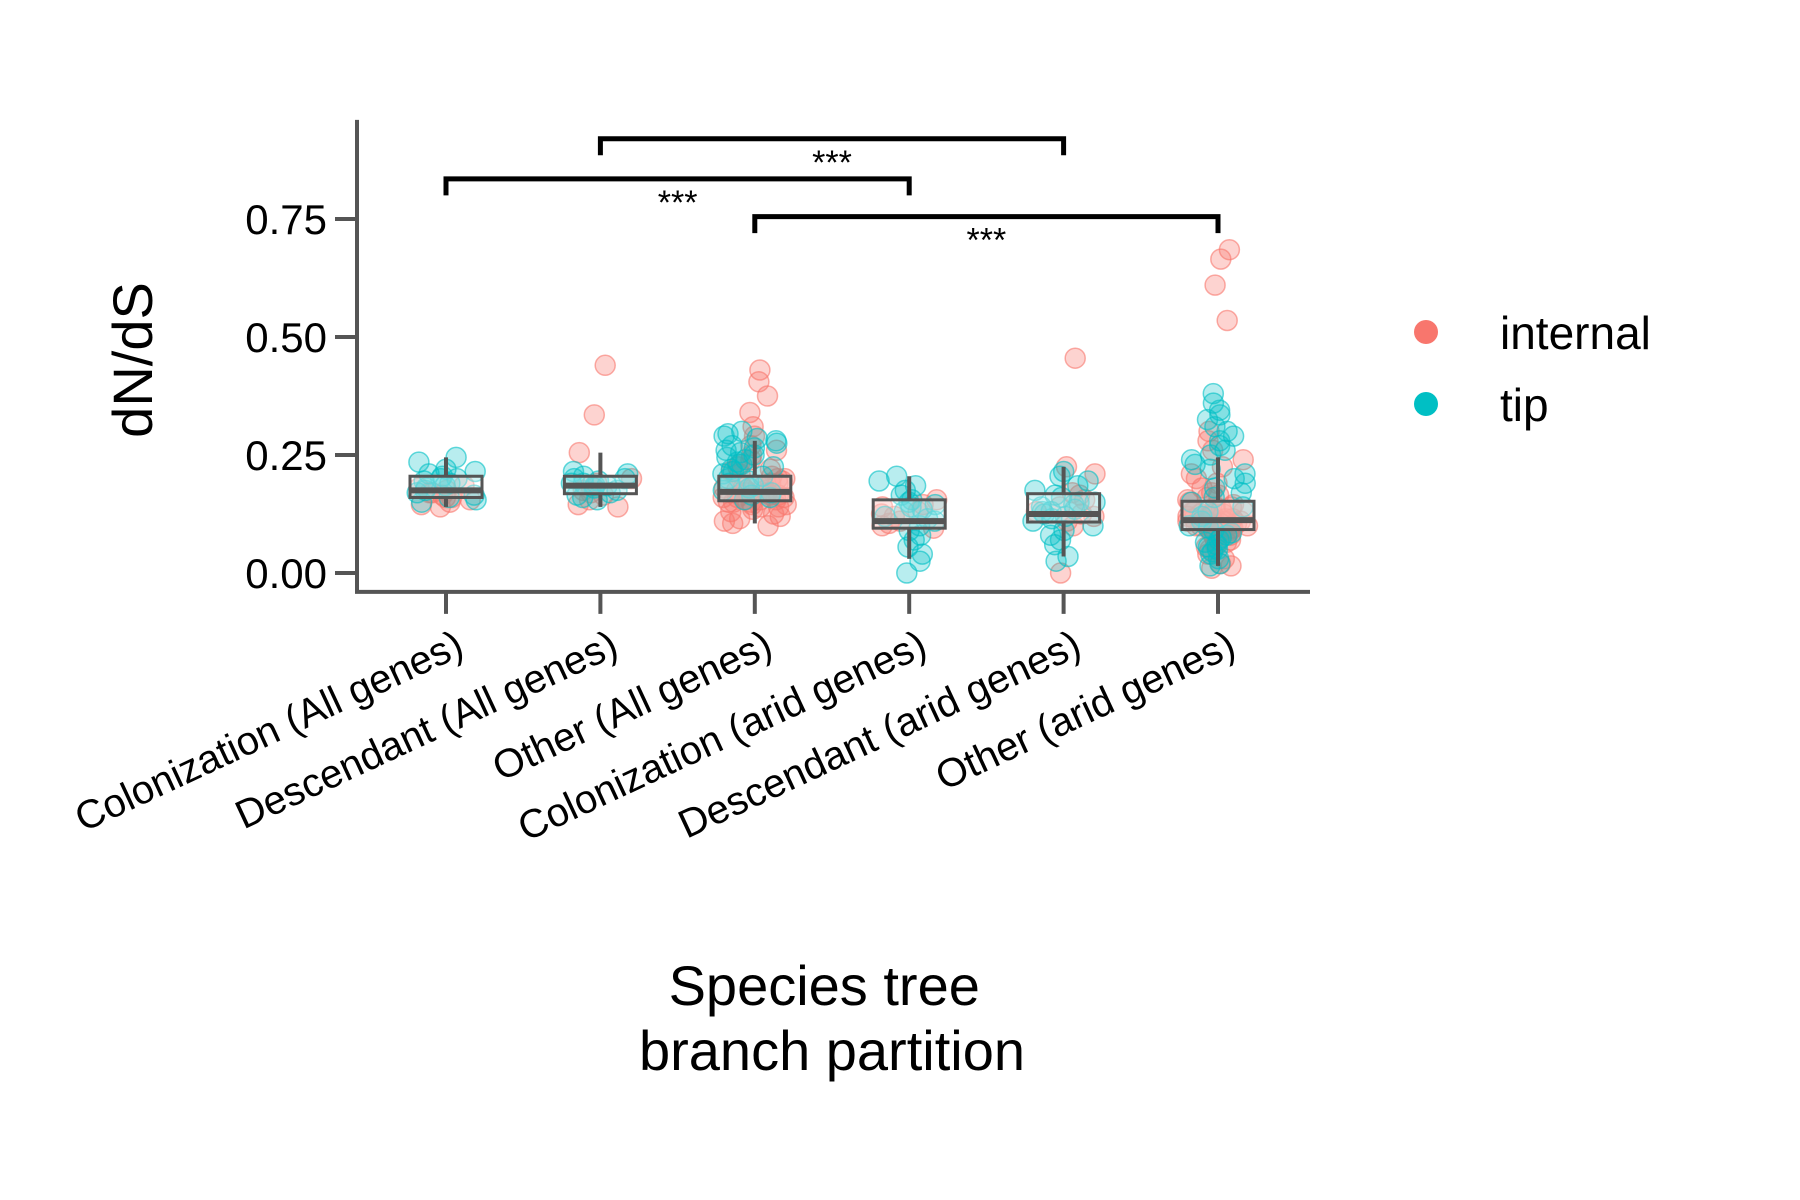 The width and height of the screenshot is (1800, 1200). Describe the element at coordinates (286, 219) in the screenshot. I see `y-tick-label-0-75: 0.75` at that location.